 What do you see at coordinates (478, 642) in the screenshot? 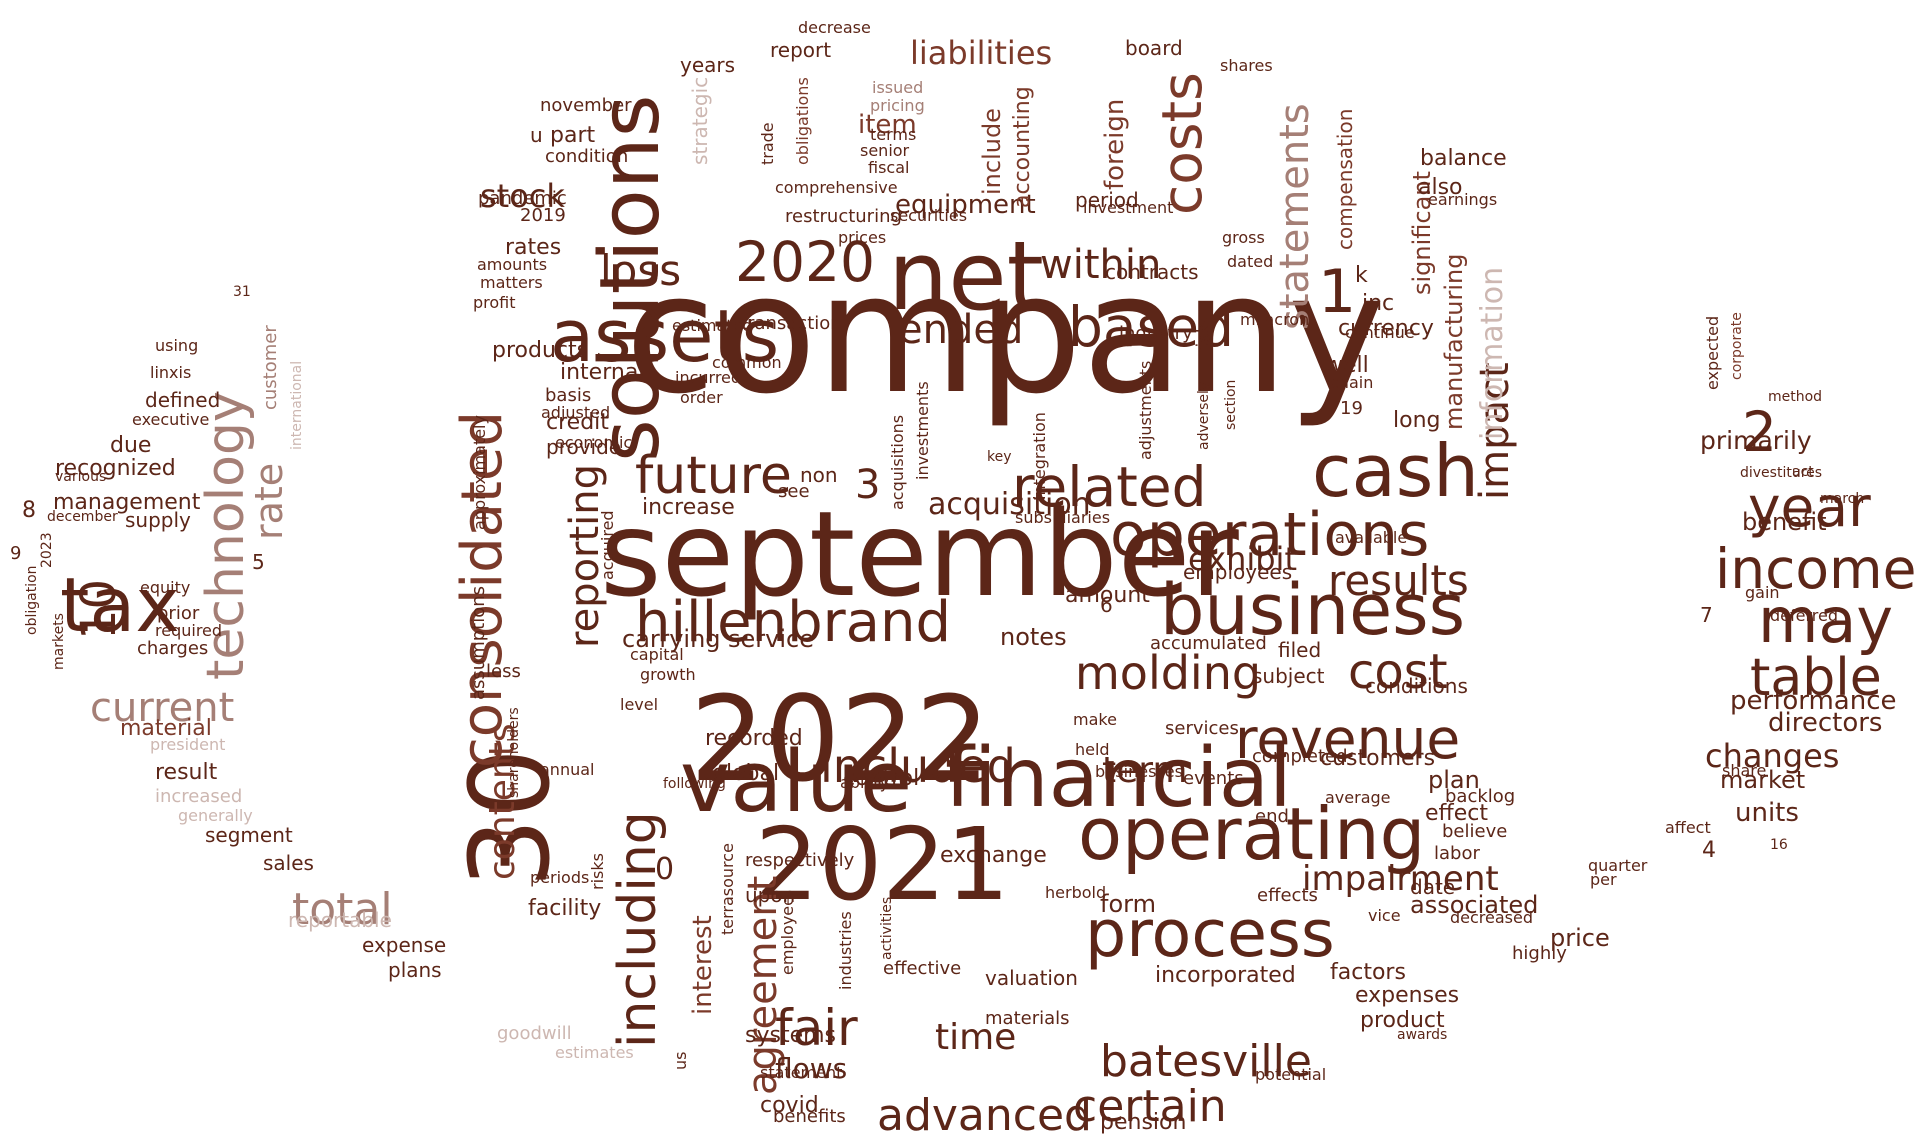
I see `word-assumptions: assumptions` at bounding box center [478, 642].